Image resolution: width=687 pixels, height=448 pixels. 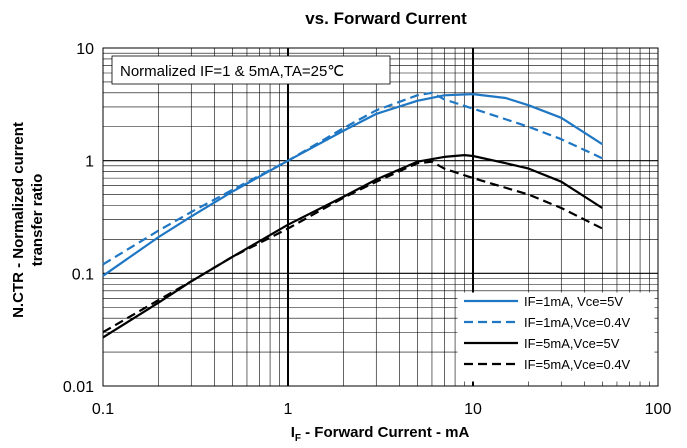 What do you see at coordinates (658, 409) in the screenshot?
I see `x-tick-label-4: 100` at bounding box center [658, 409].